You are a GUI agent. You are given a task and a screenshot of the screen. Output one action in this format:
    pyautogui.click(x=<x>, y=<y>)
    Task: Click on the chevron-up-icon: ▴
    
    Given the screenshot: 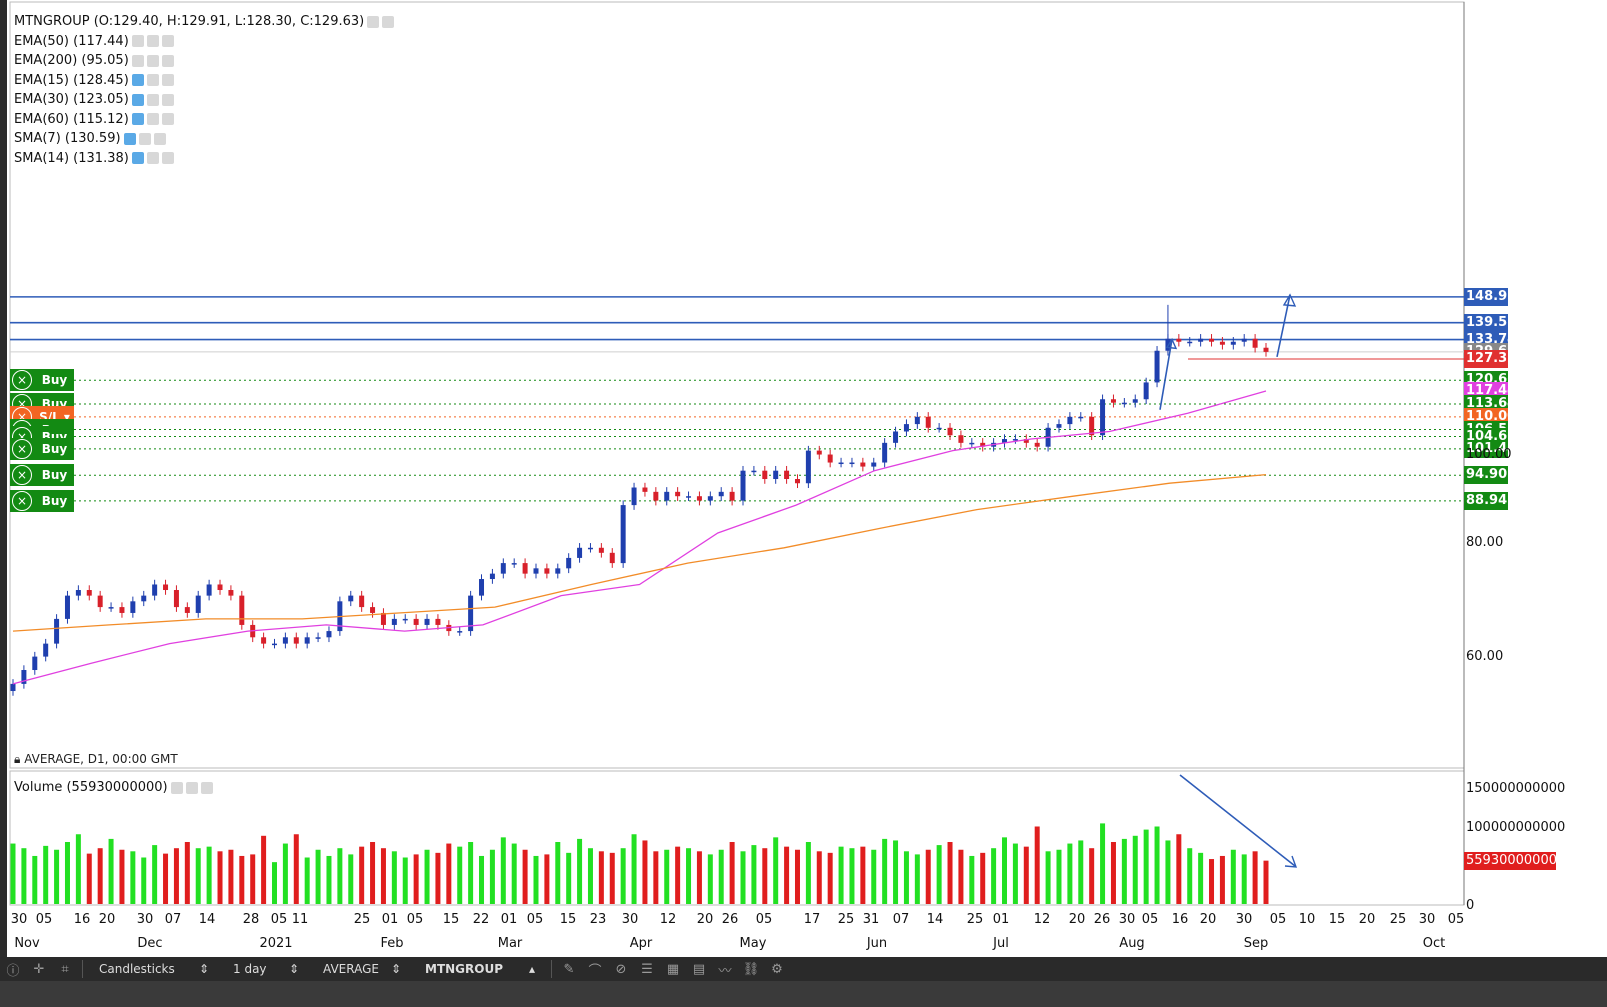 What is the action you would take?
    pyautogui.click(x=531, y=969)
    